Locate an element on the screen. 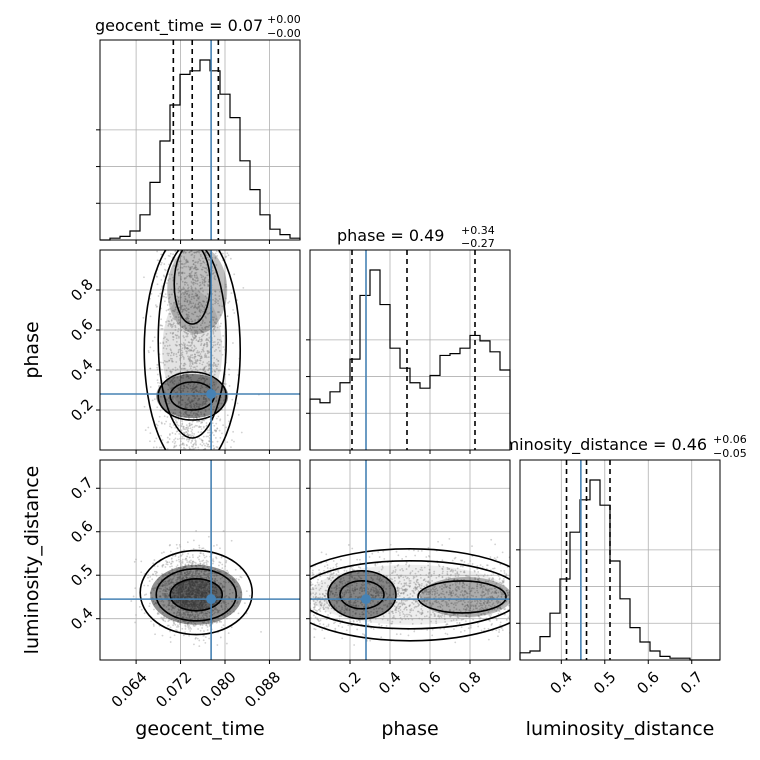  xtick-label-luminosity_distance: 0.4 is located at coordinates (561, 683).